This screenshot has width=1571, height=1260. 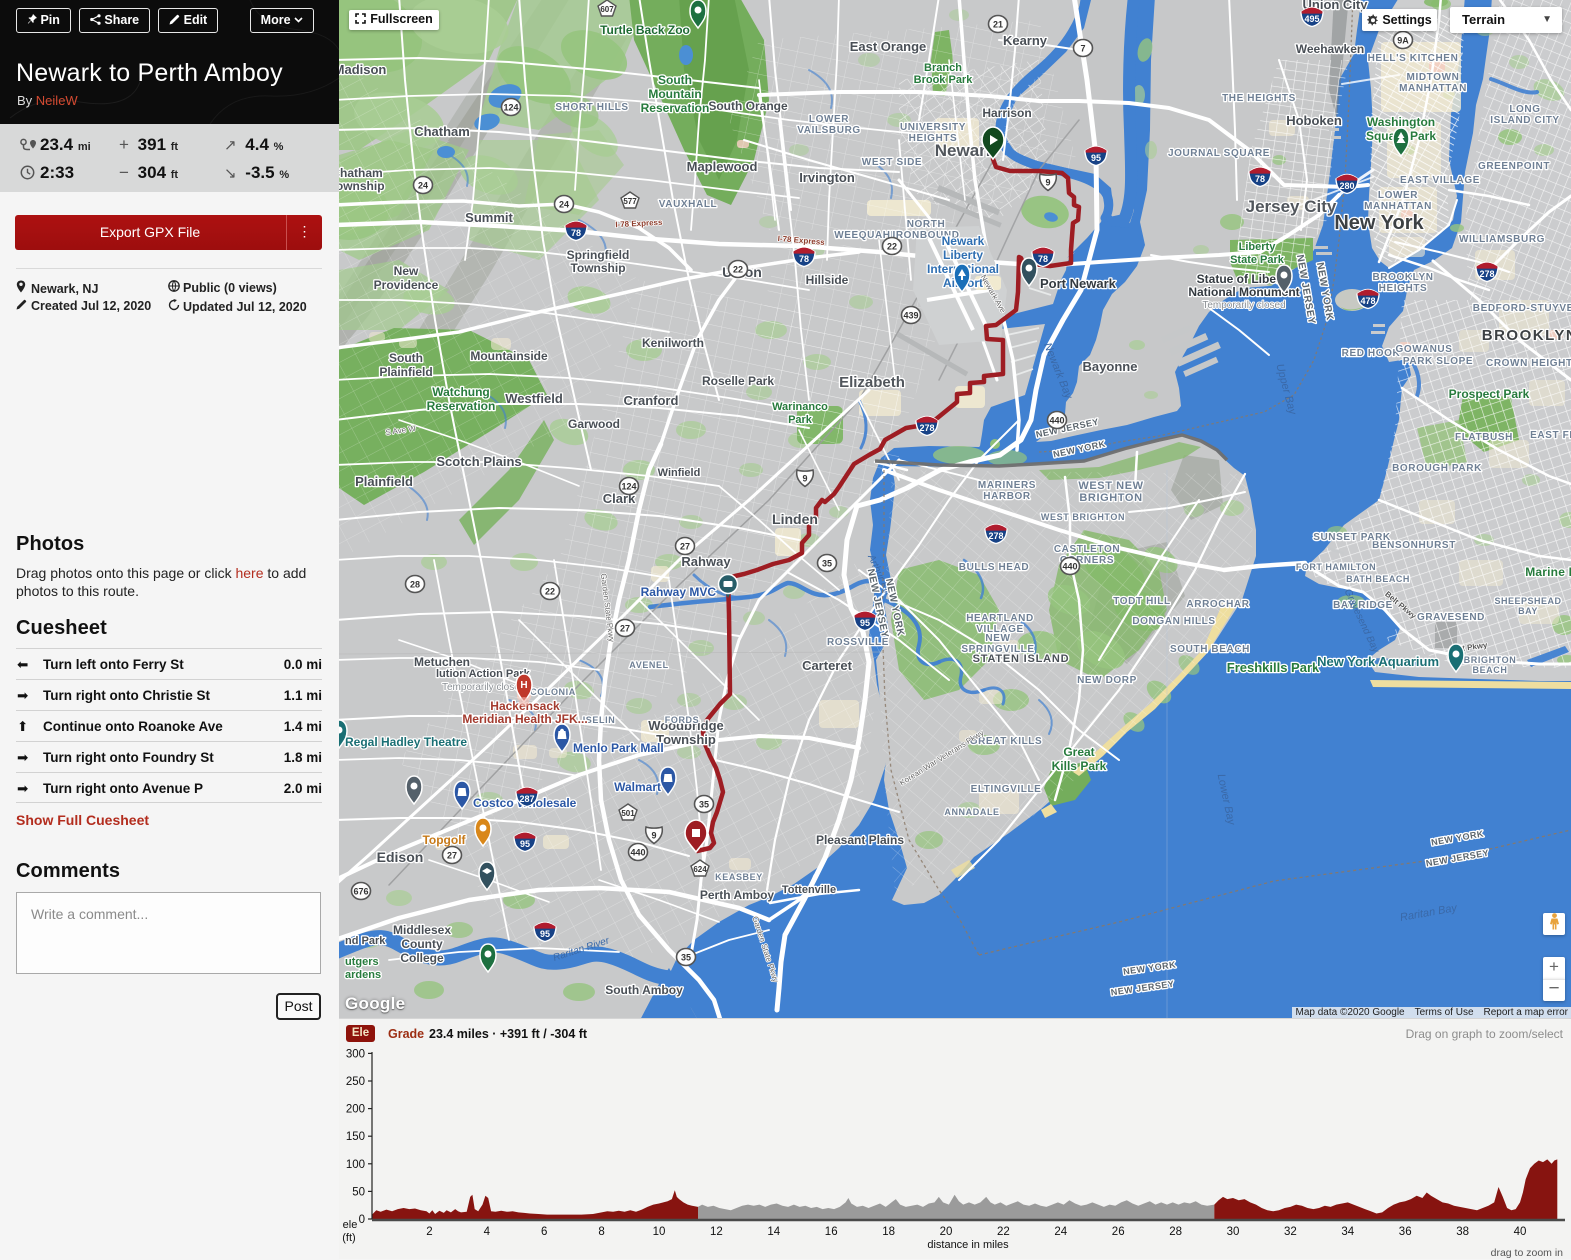 What do you see at coordinates (933, 127) in the screenshot?
I see `svg-text: UNIVERSITY` at bounding box center [933, 127].